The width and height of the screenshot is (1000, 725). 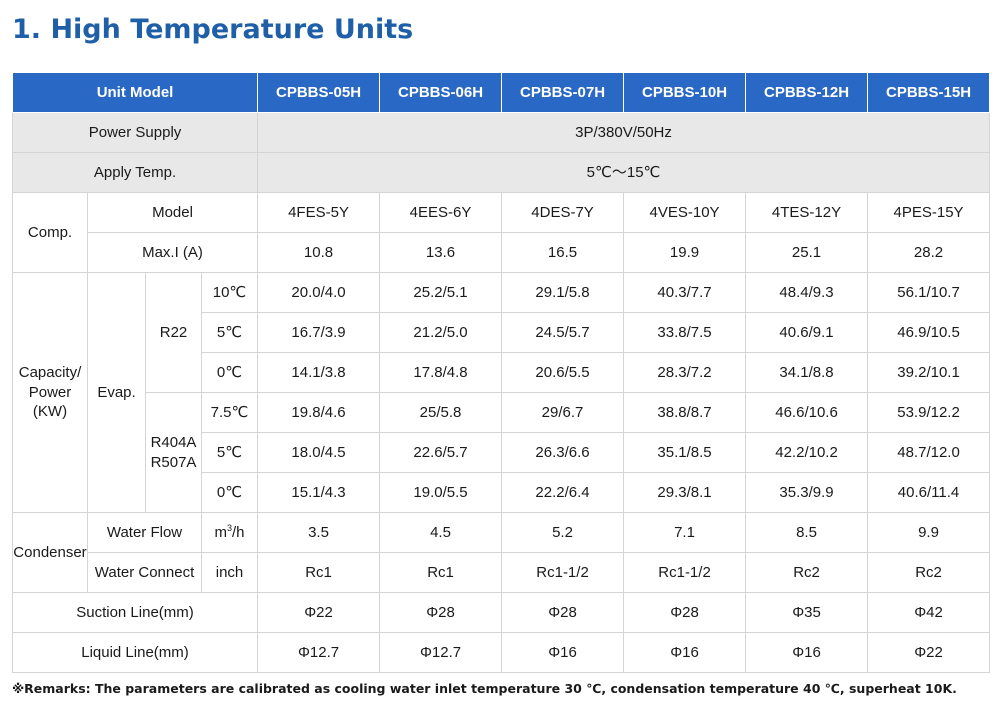 I want to click on comp-maxi-cell: 28.2, so click(x=929, y=252).